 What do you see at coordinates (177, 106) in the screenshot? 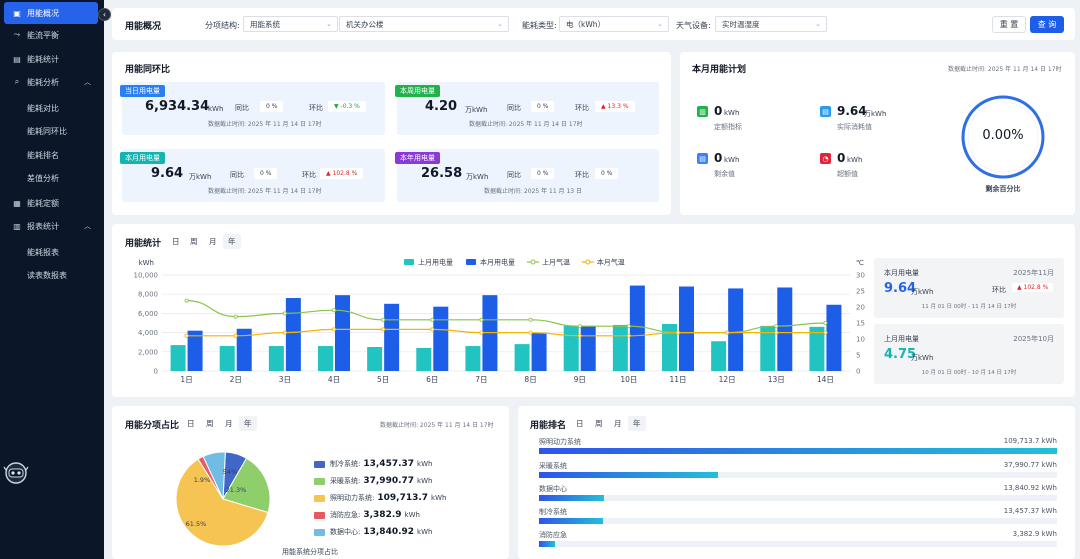
I see `kpi-value: 6,934.34` at bounding box center [177, 106].